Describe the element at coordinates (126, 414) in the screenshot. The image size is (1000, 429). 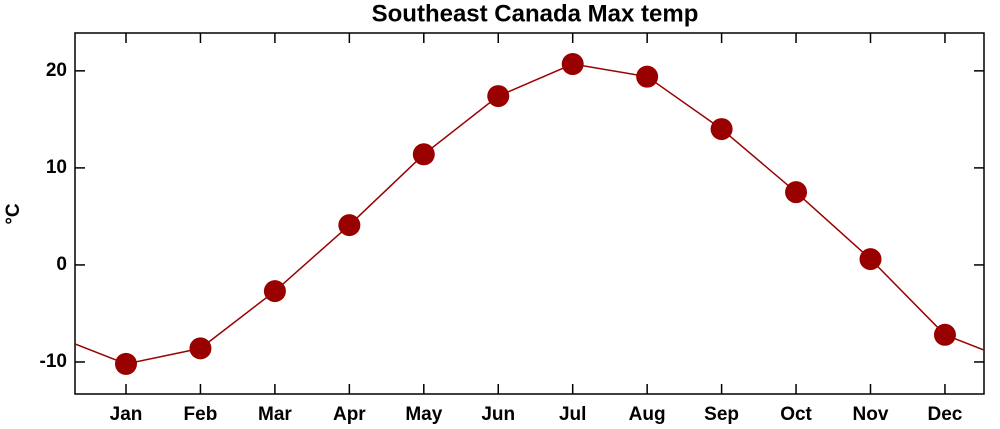
I see `x-tick-label: Jan` at that location.